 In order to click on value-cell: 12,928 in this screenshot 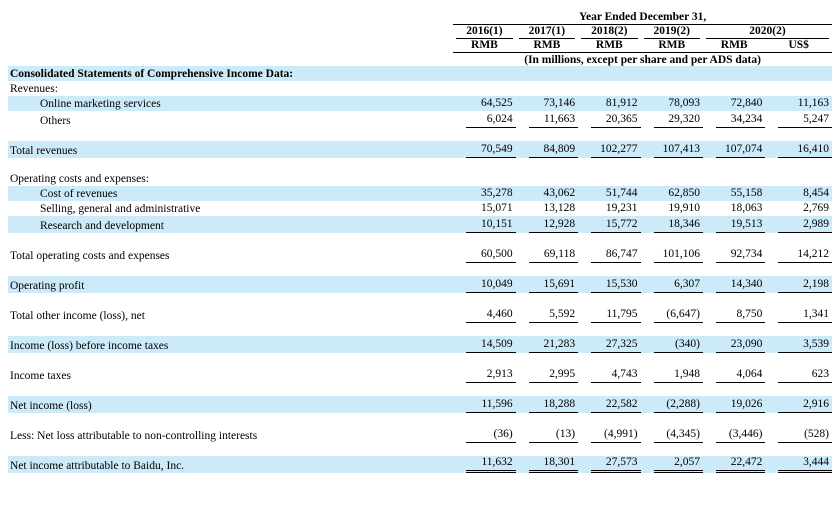, I will do `click(547, 224)`.